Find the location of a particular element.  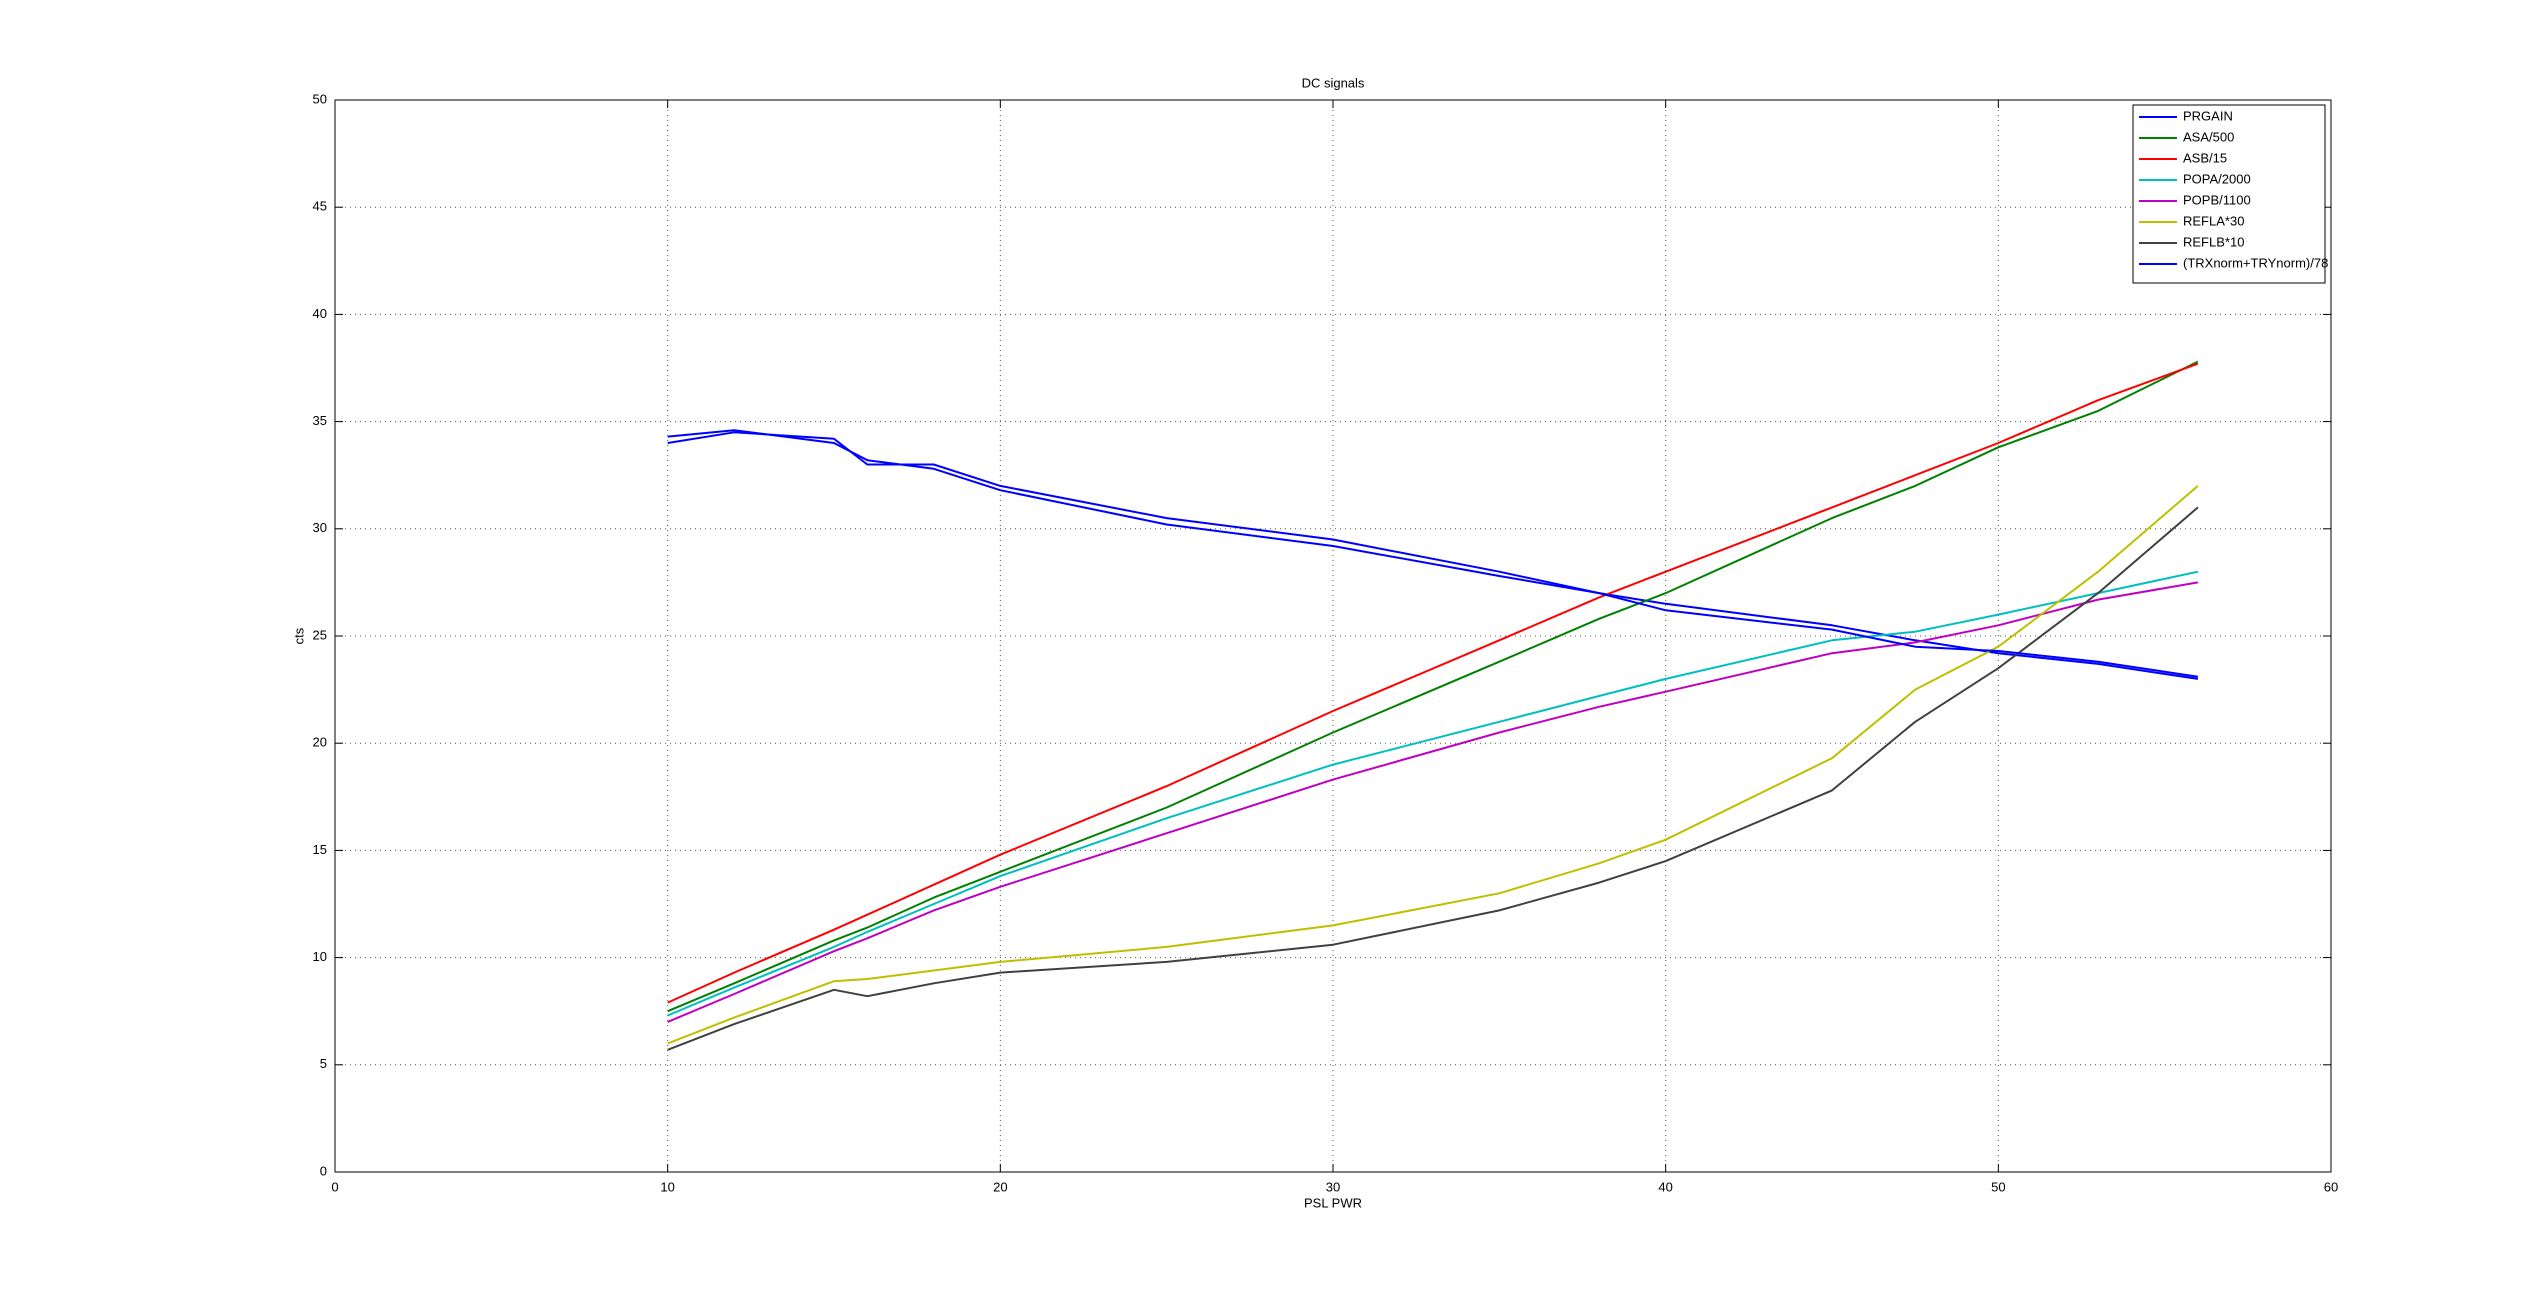

x-tick-label: 30 is located at coordinates (1333, 1186).